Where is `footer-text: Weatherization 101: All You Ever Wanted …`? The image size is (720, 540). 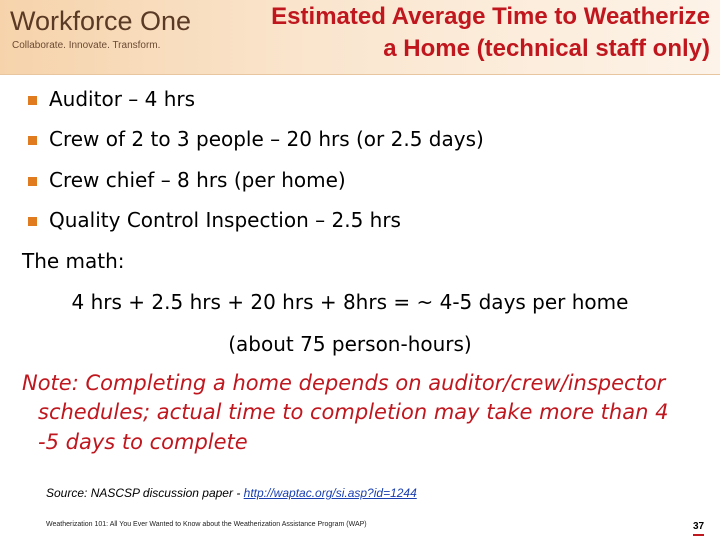 footer-text: Weatherization 101: All You Ever Wanted … is located at coordinates (206, 524).